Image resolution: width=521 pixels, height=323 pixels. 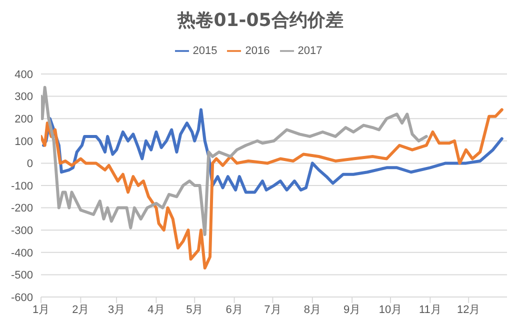 What do you see at coordinates (117, 310) in the screenshot?
I see `x-tick-label: 3月` at bounding box center [117, 310].